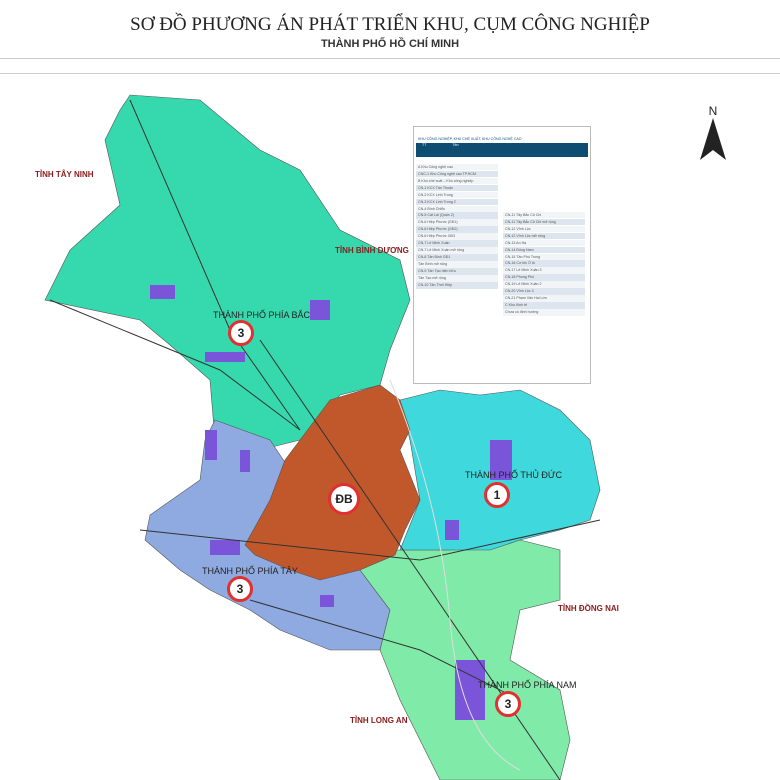 The height and width of the screenshot is (780, 780). What do you see at coordinates (64, 174) in the screenshot?
I see `label-tay-ninh: TỈNH TÂY NINH` at bounding box center [64, 174].